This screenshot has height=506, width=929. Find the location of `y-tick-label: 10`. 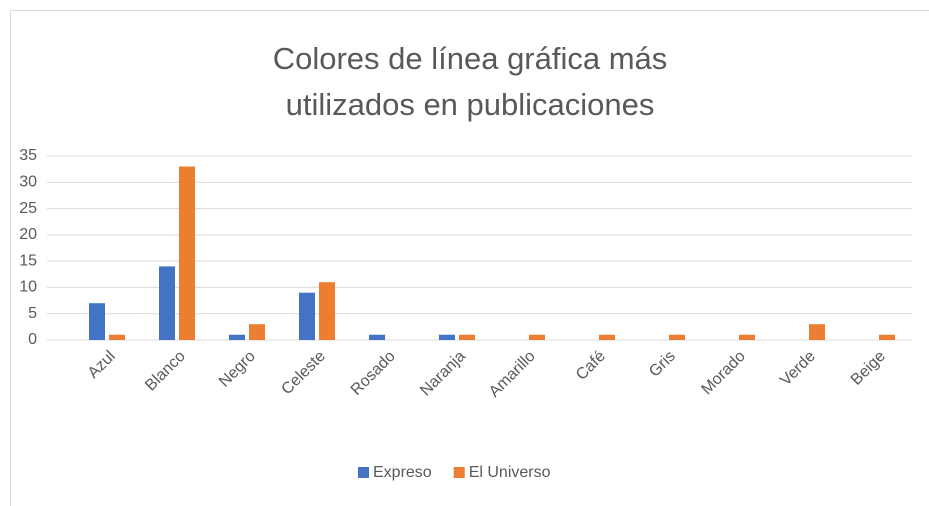

y-tick-label: 10 is located at coordinates (28, 287).